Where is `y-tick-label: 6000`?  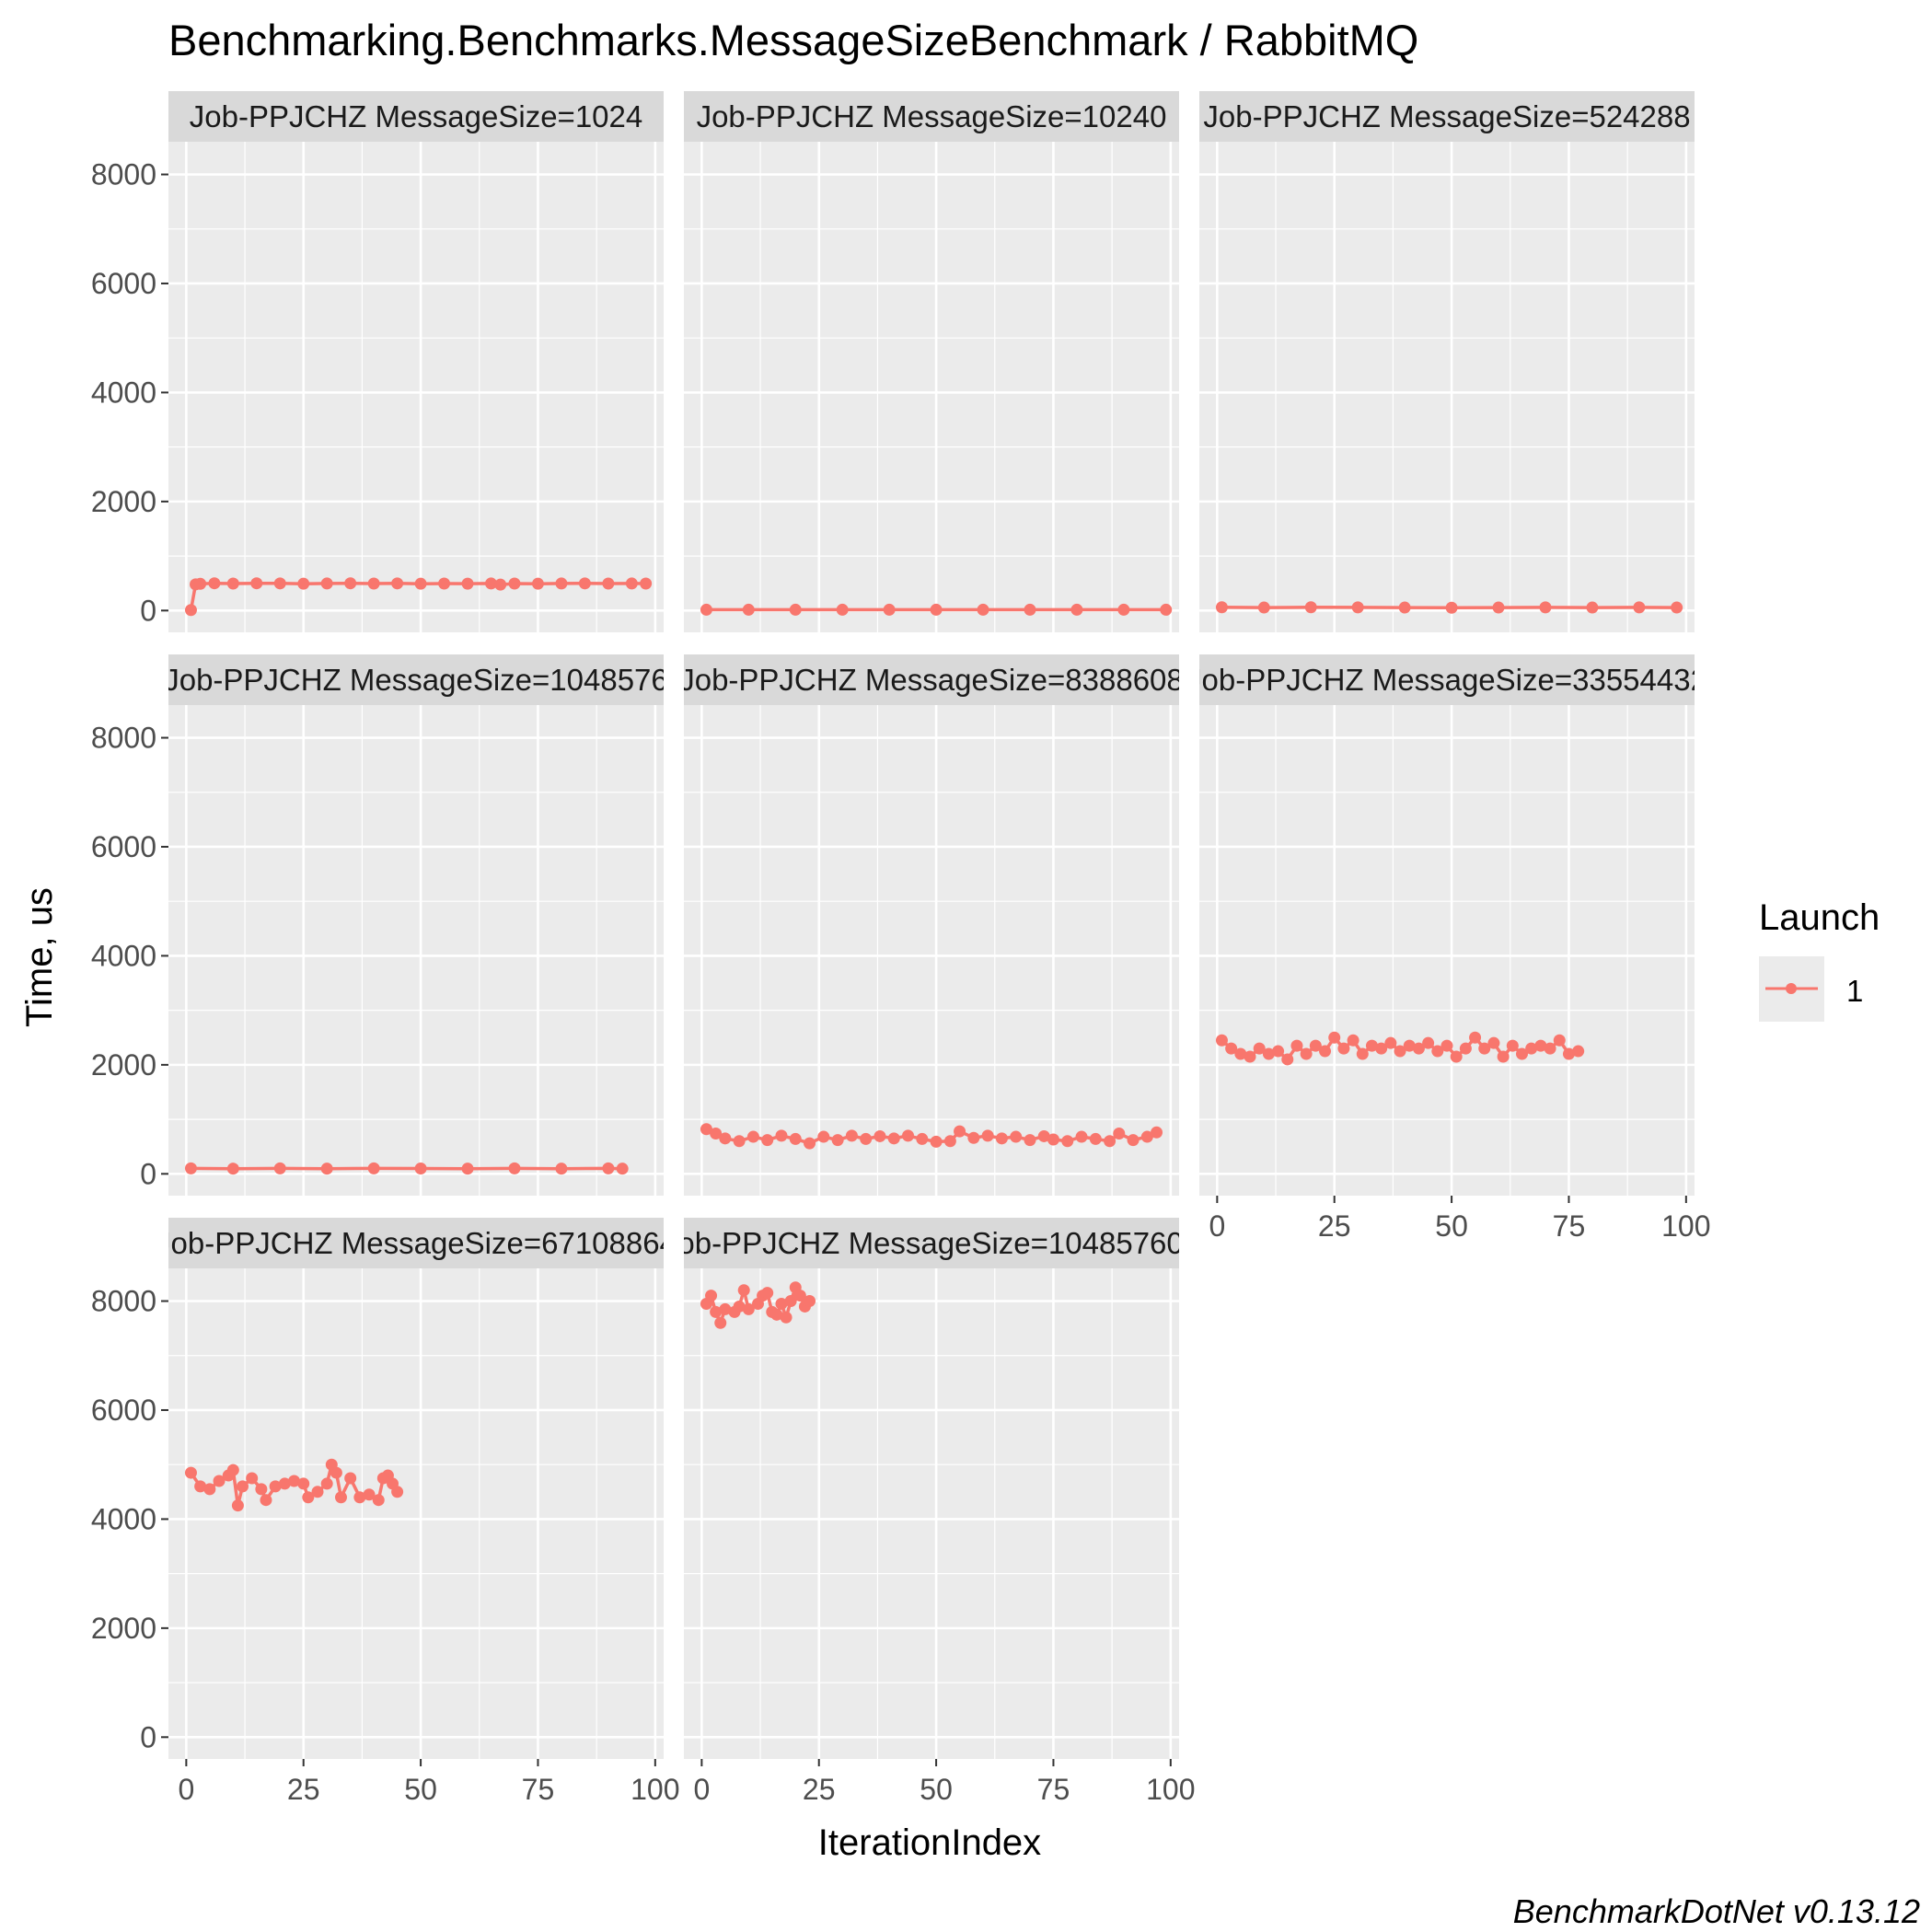 y-tick-label: 6000 is located at coordinates (124, 847).